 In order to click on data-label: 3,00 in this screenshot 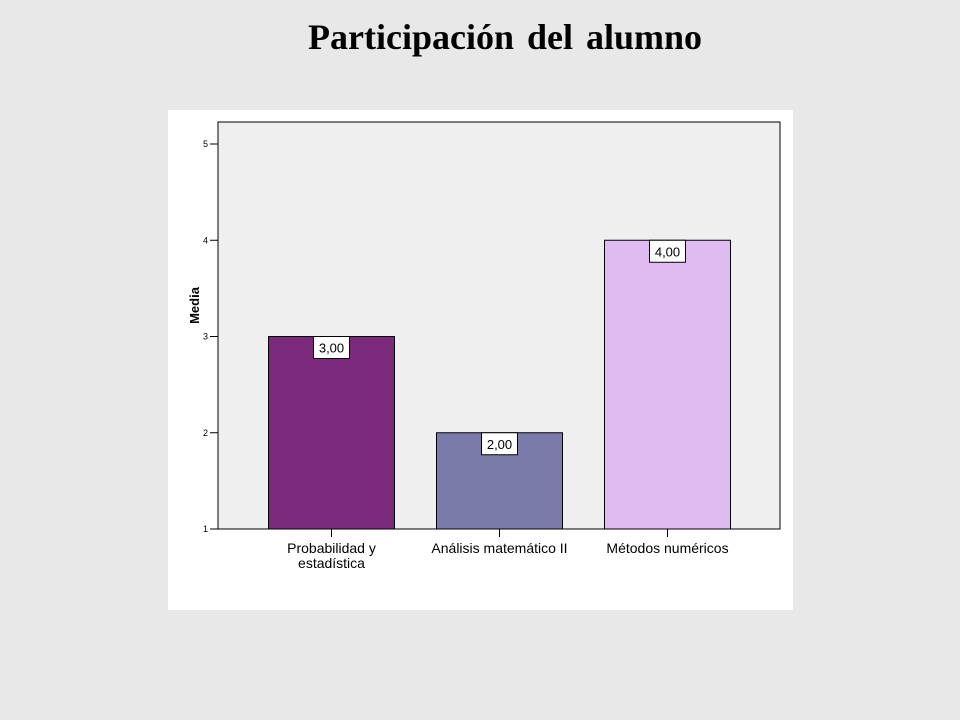, I will do `click(331, 348)`.